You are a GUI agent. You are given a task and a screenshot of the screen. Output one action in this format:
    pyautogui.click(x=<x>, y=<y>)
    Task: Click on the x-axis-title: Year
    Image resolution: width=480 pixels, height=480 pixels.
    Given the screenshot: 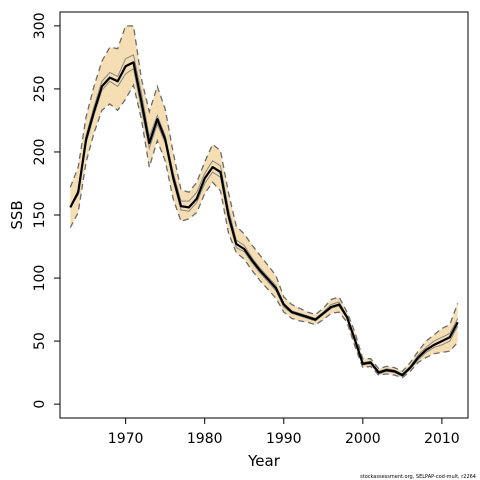 What is the action you would take?
    pyautogui.click(x=264, y=461)
    